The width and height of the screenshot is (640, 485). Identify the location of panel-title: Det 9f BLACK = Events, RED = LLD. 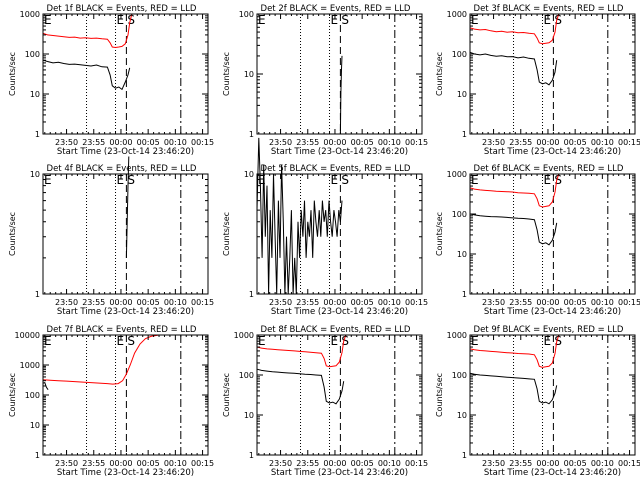
(549, 330).